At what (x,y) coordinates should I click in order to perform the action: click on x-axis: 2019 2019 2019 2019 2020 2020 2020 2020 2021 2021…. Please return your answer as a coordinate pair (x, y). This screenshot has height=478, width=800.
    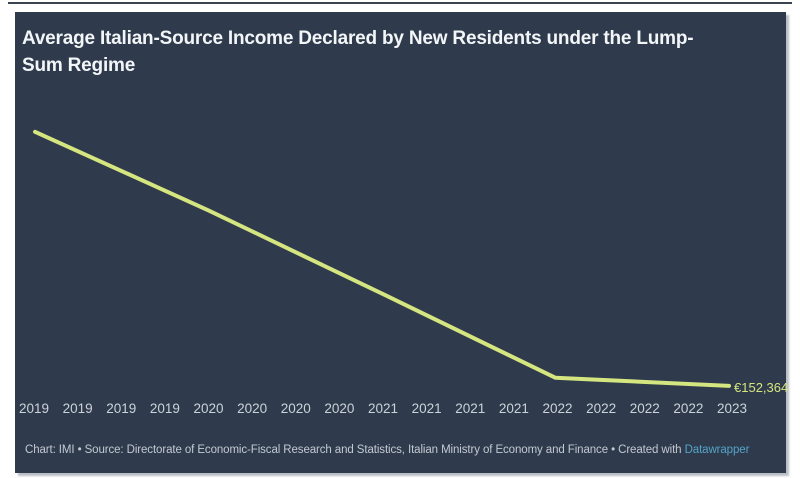
    Looking at the image, I should click on (383, 409).